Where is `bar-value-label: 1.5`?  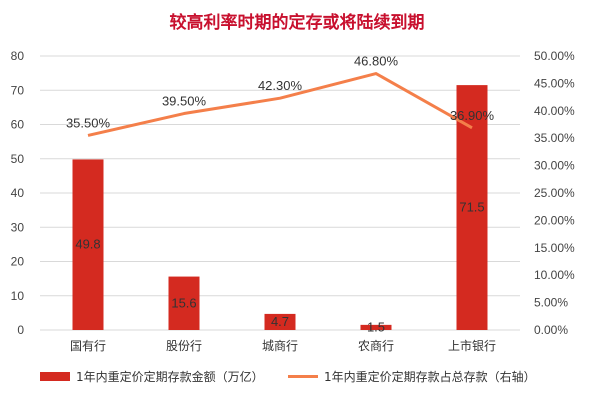 bar-value-label: 1.5 is located at coordinates (376, 326).